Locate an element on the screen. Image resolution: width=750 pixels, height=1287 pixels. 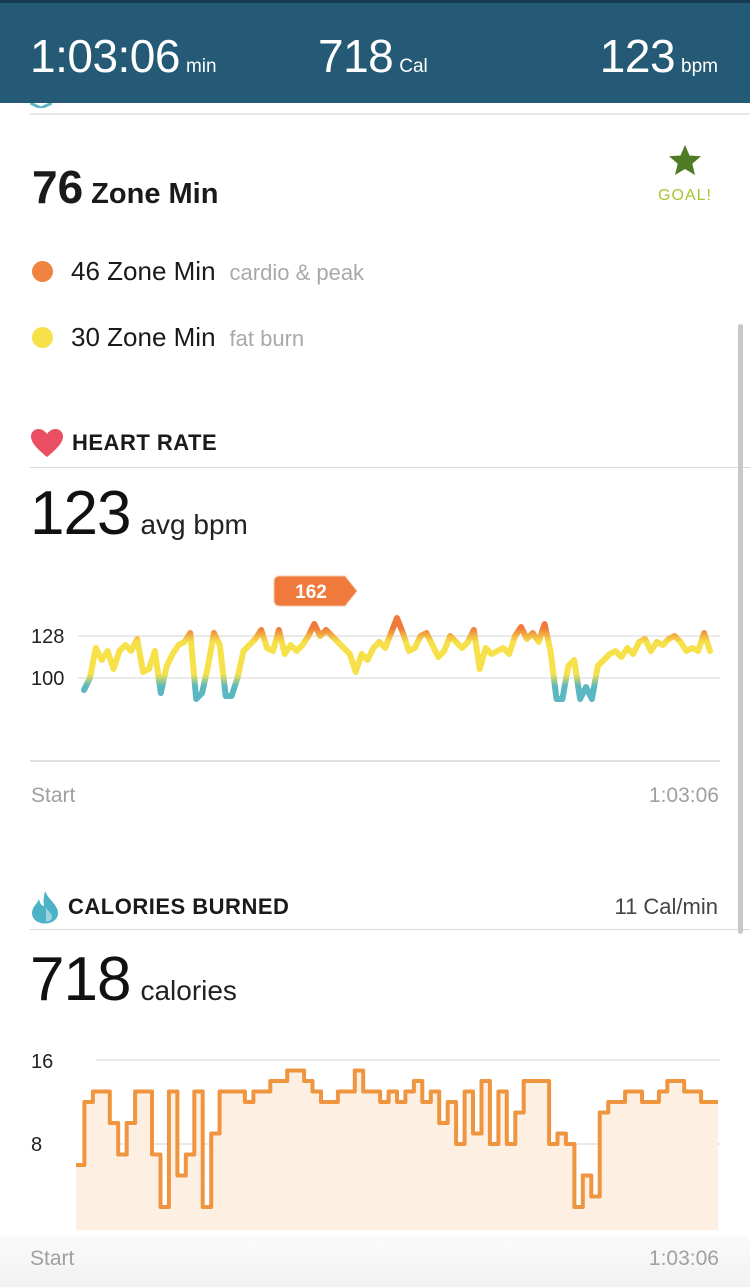
calories-line is located at coordinates (397, 1138).